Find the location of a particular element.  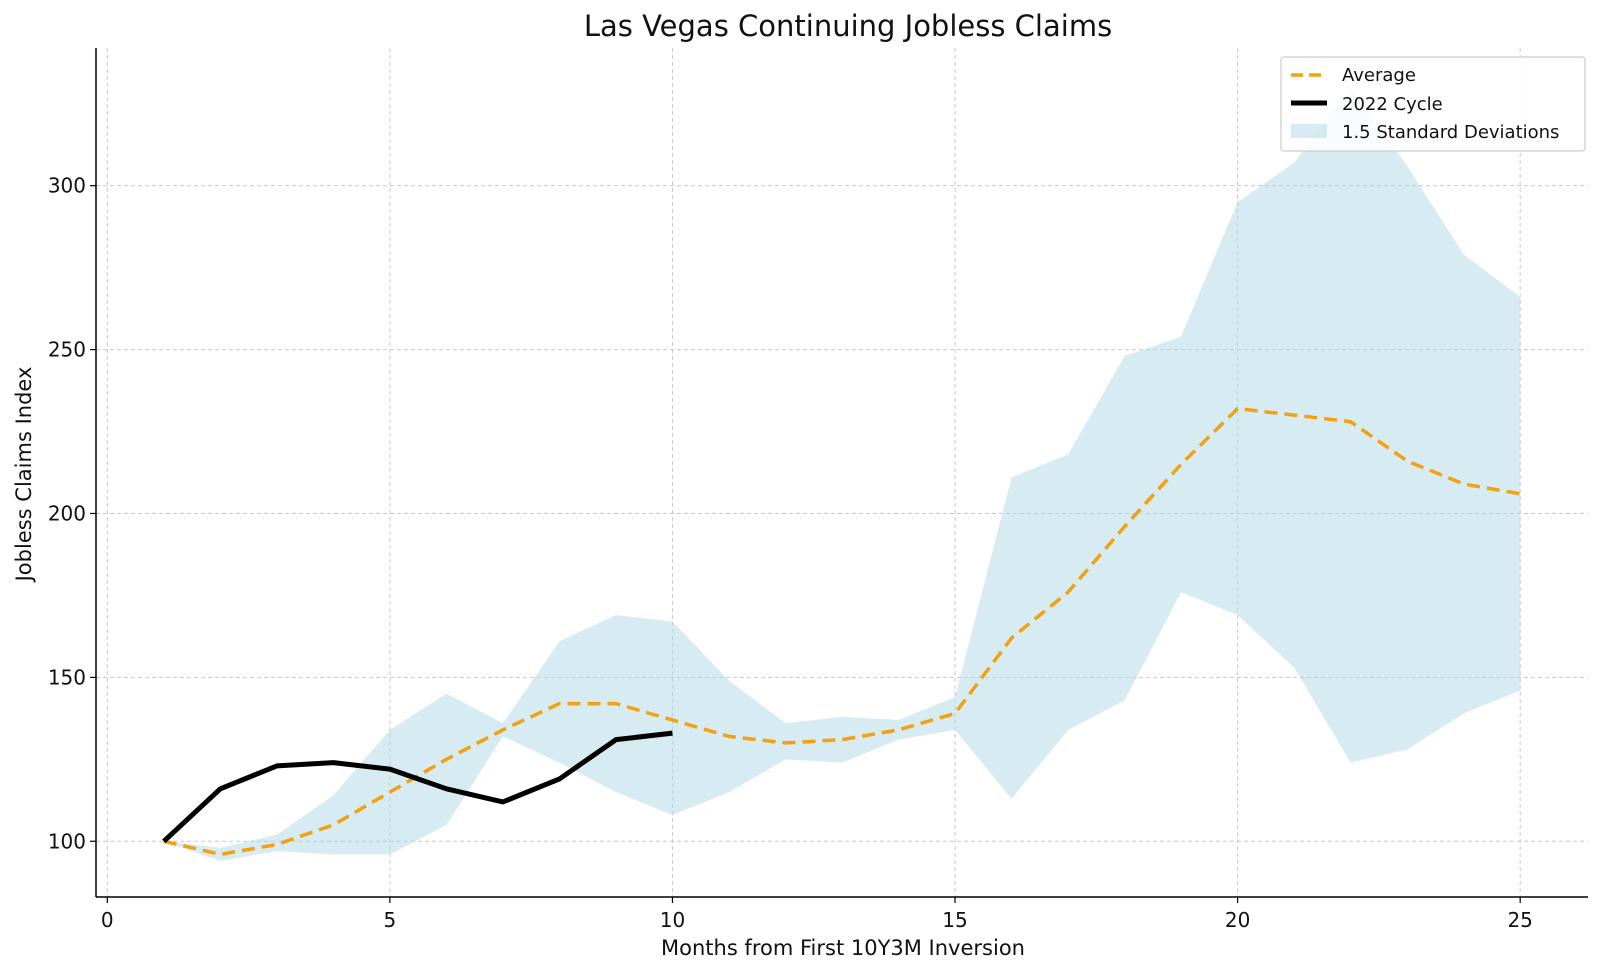

y-tick-label: 100 is located at coordinates (67, 841).